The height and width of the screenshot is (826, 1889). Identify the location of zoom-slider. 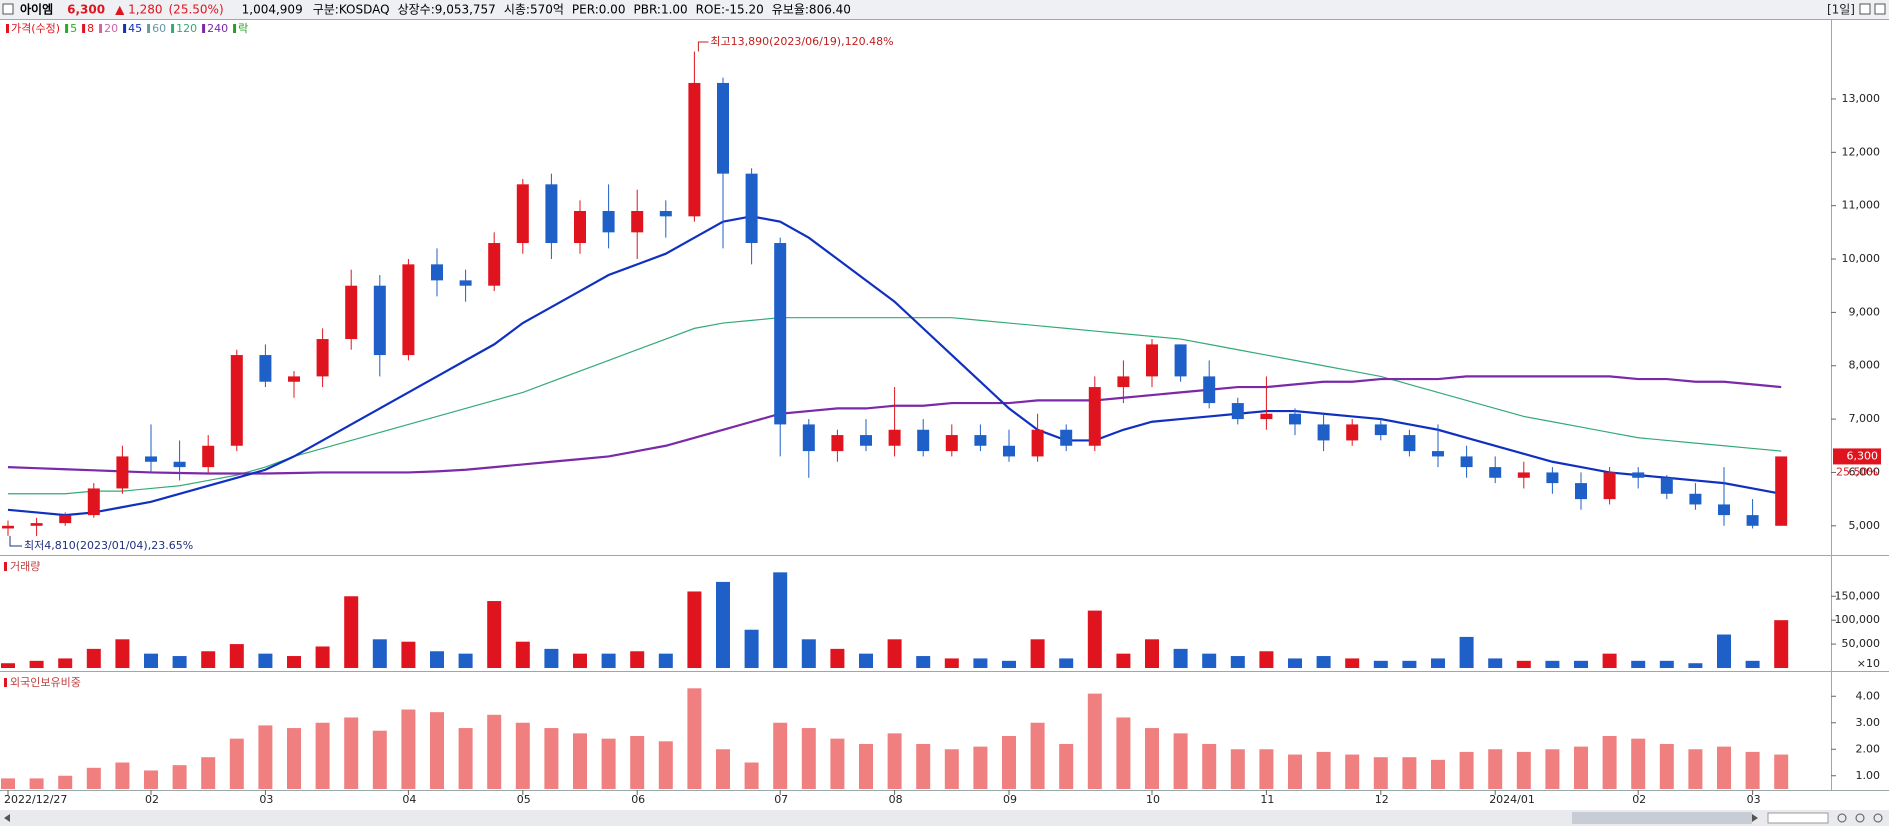
(1798, 818).